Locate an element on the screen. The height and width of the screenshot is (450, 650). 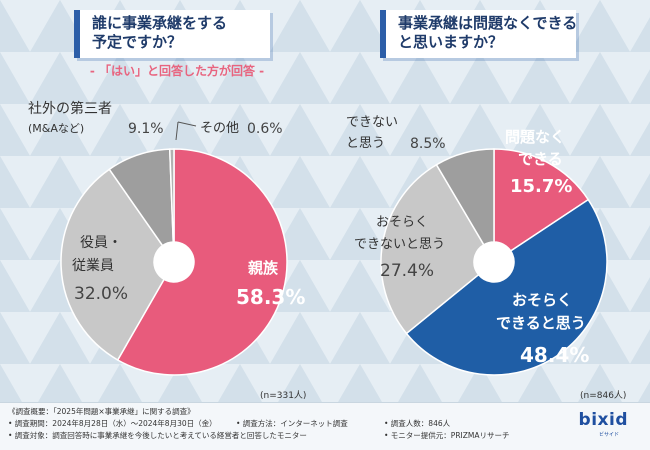
label-cannot-1: できない is located at coordinates (372, 122).